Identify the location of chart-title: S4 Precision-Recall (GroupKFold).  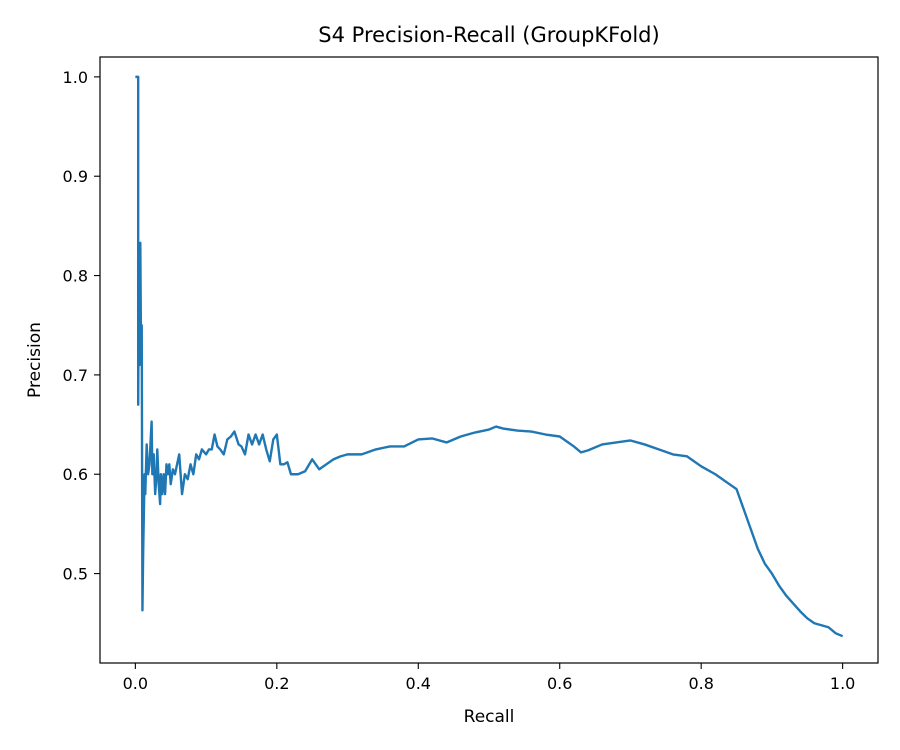
(488, 35).